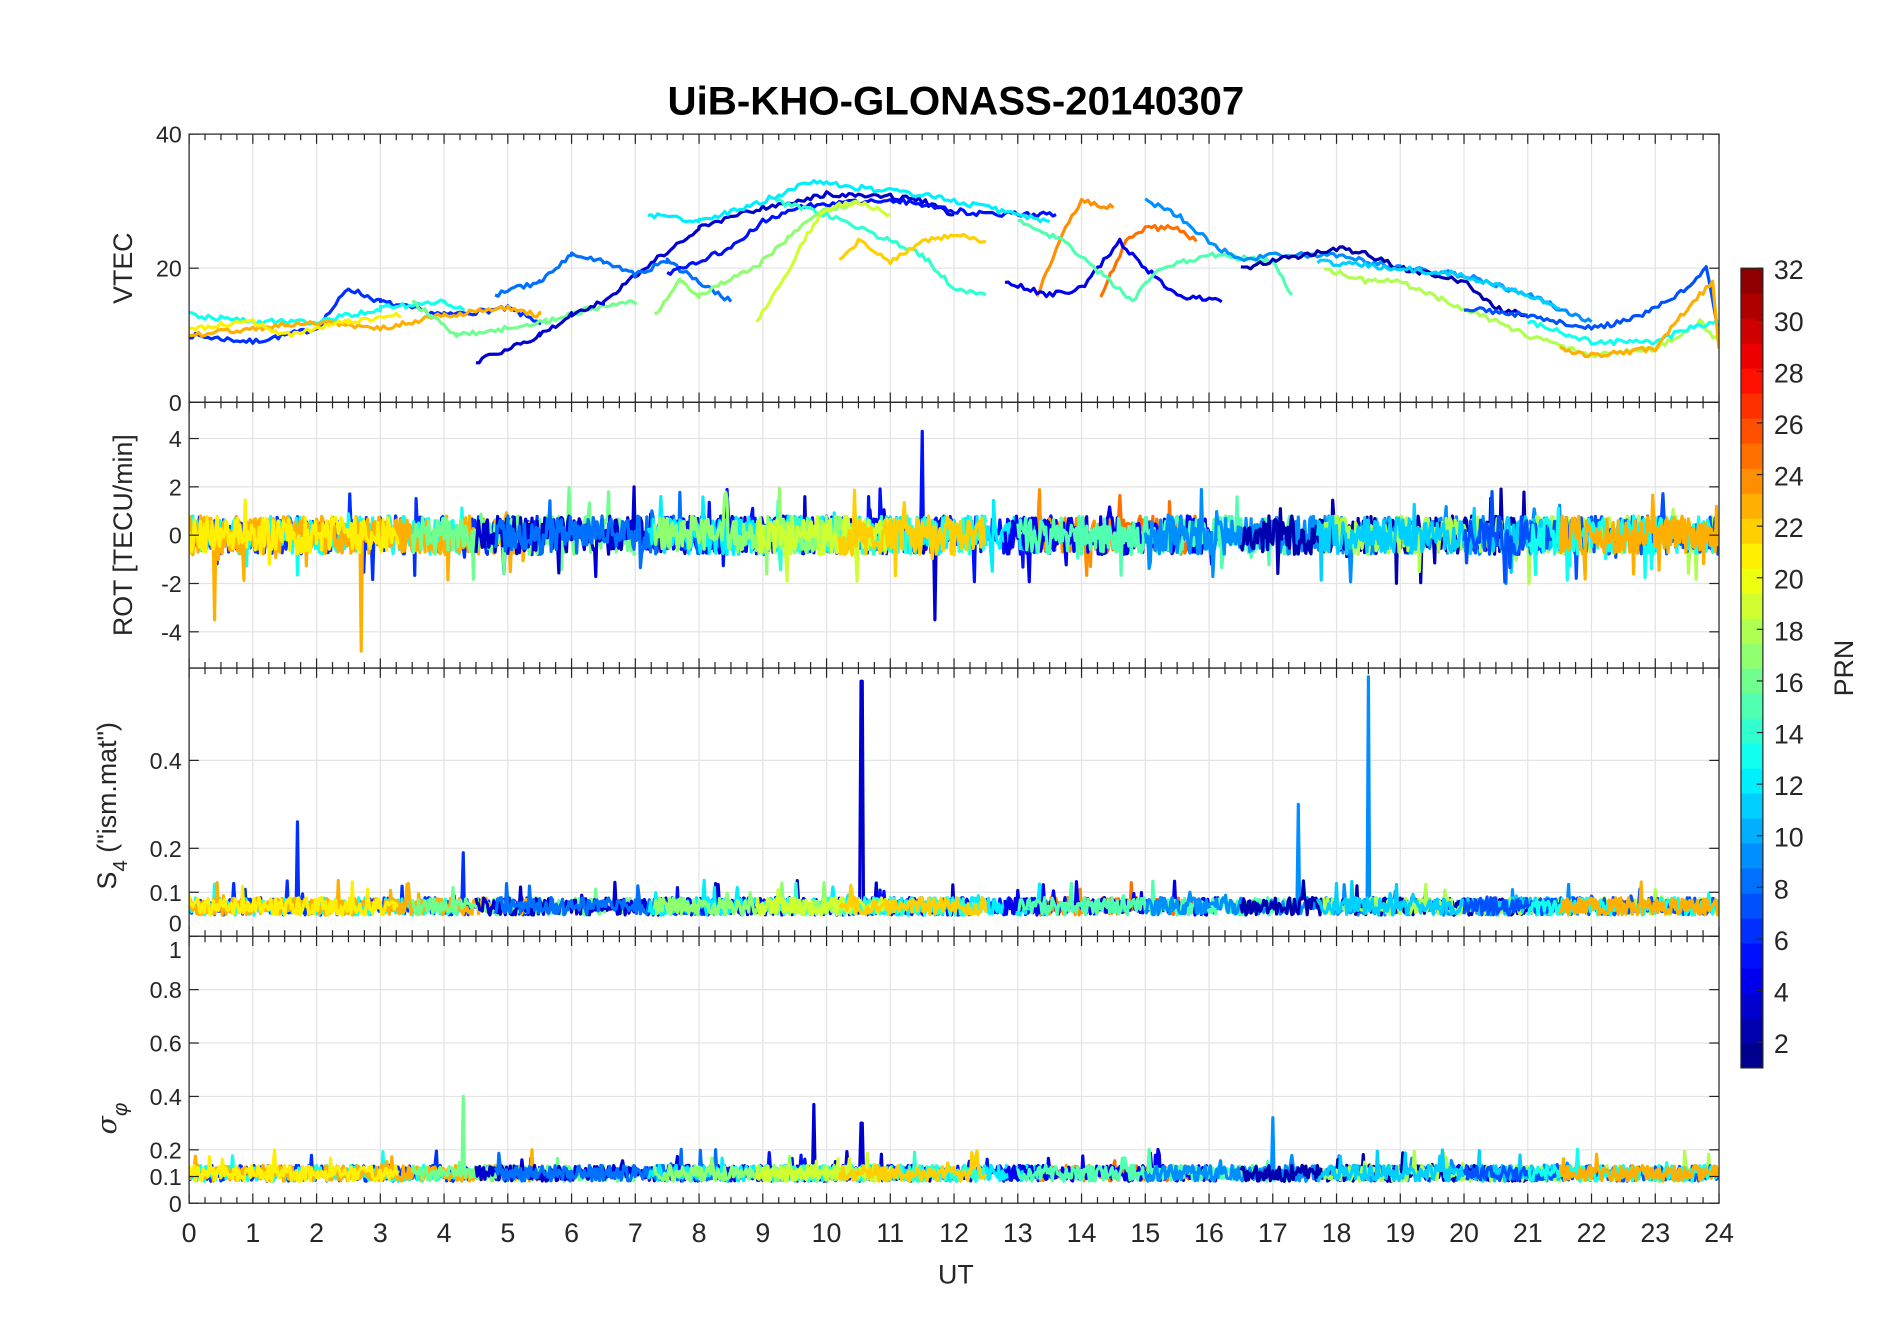  Describe the element at coordinates (1145, 1233) in the screenshot. I see `x-tick-label: 15` at that location.